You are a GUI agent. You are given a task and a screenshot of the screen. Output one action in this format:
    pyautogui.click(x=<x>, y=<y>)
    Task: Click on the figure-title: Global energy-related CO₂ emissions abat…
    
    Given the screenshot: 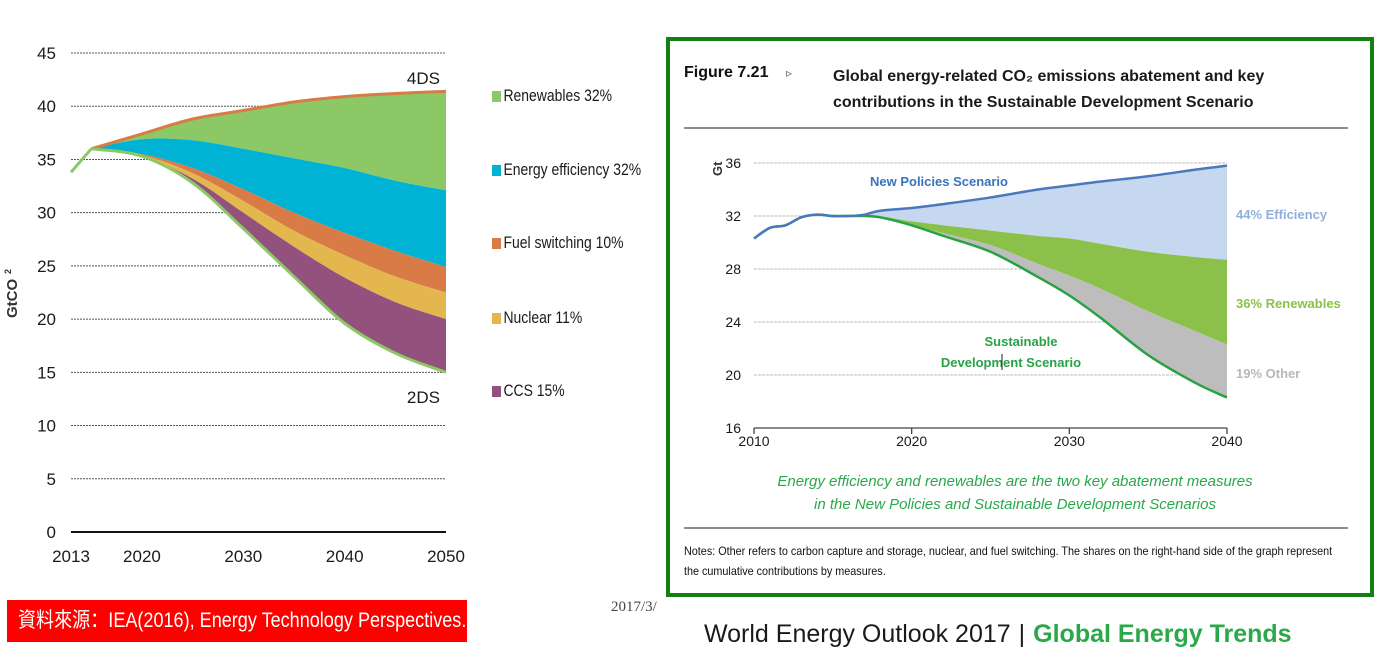 What is the action you would take?
    pyautogui.click(x=1083, y=90)
    